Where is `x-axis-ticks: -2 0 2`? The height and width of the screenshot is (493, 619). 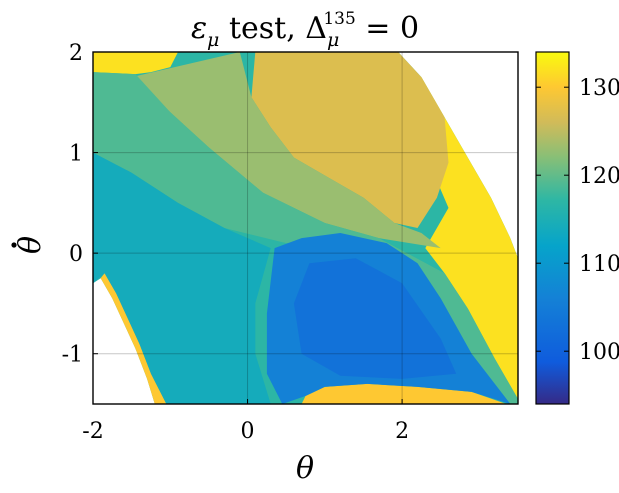
x-axis-ticks: -2 0 2 is located at coordinates (245, 421).